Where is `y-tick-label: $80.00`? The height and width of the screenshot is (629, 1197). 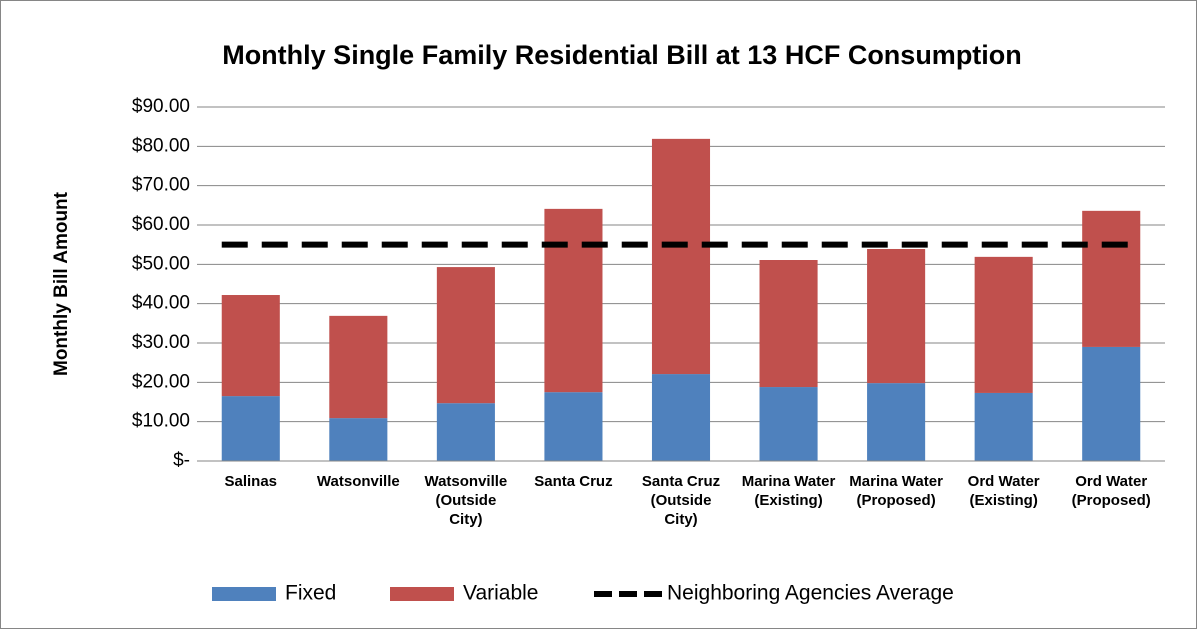 y-tick-label: $80.00 is located at coordinates (161, 145).